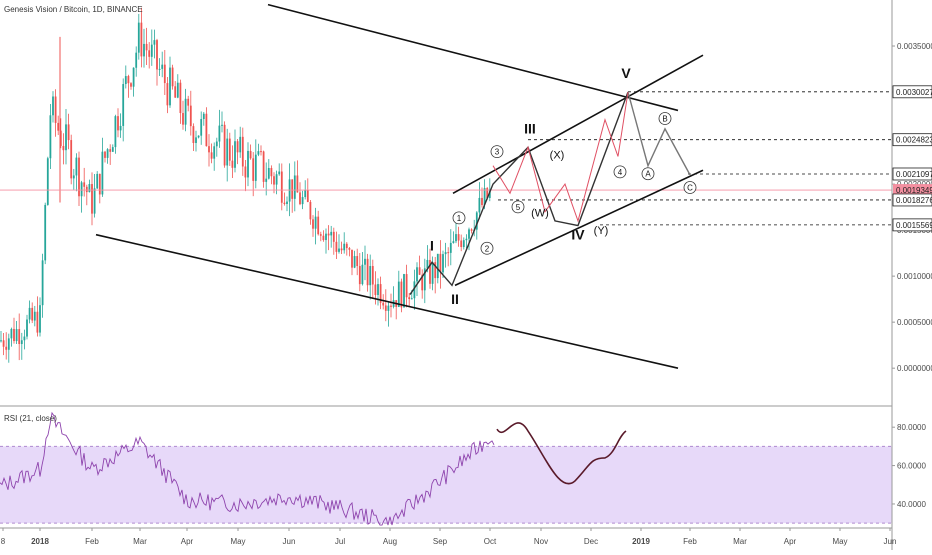 Image resolution: width=932 pixels, height=555 pixels. Describe the element at coordinates (914, 200) in the screenshot. I see `price-label-text: 0.0018276` at that location.